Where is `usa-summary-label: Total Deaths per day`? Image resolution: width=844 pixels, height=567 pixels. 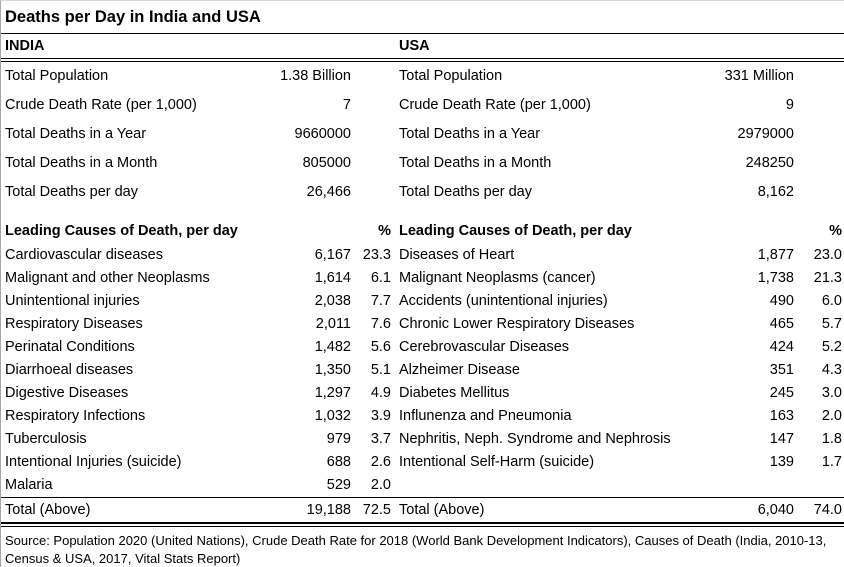
usa-summary-label: Total Deaths per day is located at coordinates (465, 192).